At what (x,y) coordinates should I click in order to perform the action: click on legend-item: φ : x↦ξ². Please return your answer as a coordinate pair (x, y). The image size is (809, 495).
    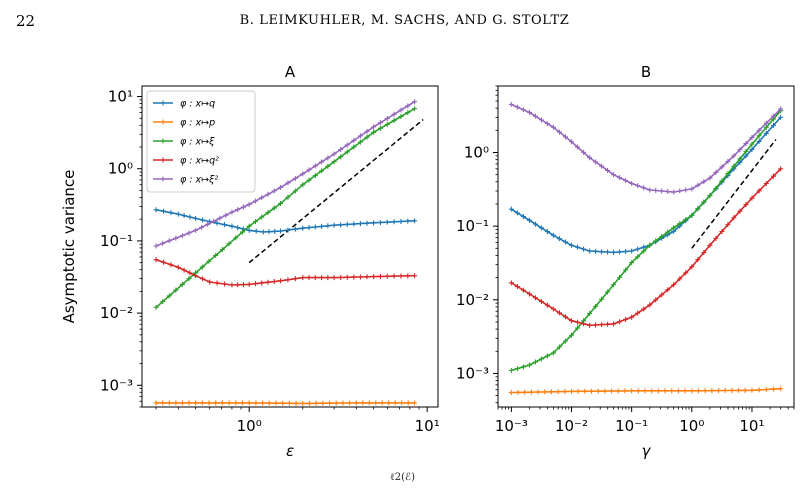
    Looking at the image, I should click on (185, 180).